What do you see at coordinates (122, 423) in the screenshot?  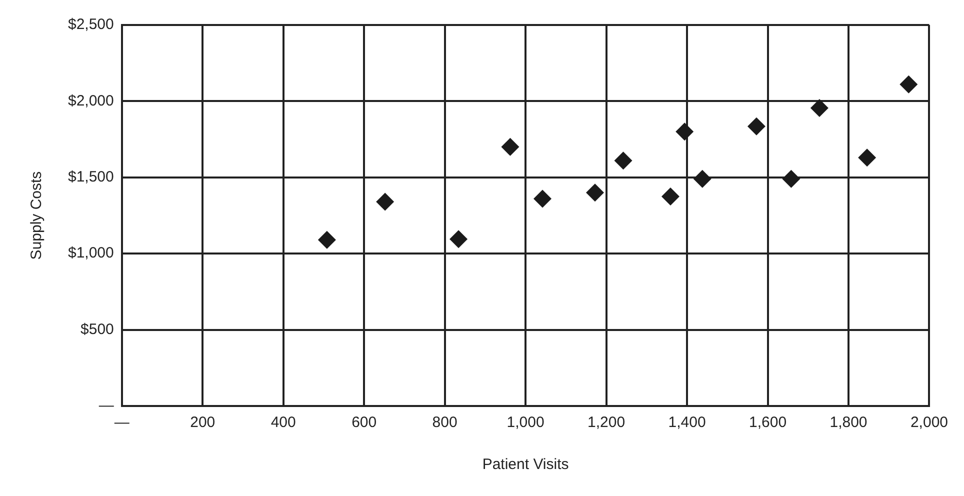 I see `x-tick-label: —` at bounding box center [122, 423].